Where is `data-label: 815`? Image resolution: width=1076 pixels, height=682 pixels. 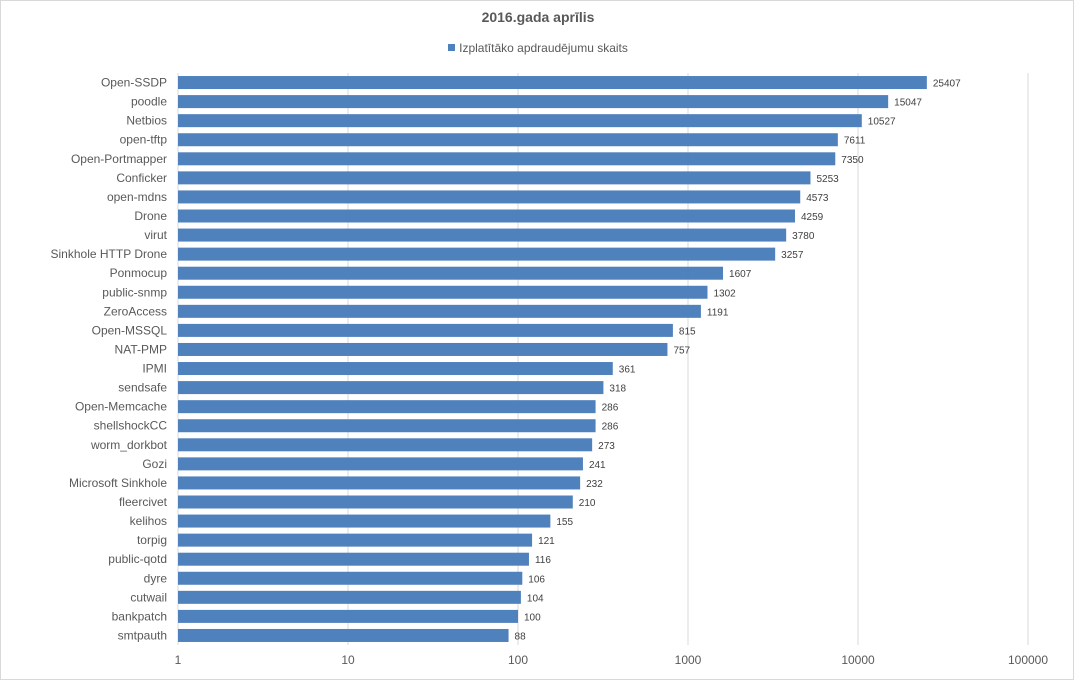 data-label: 815 is located at coordinates (687, 331).